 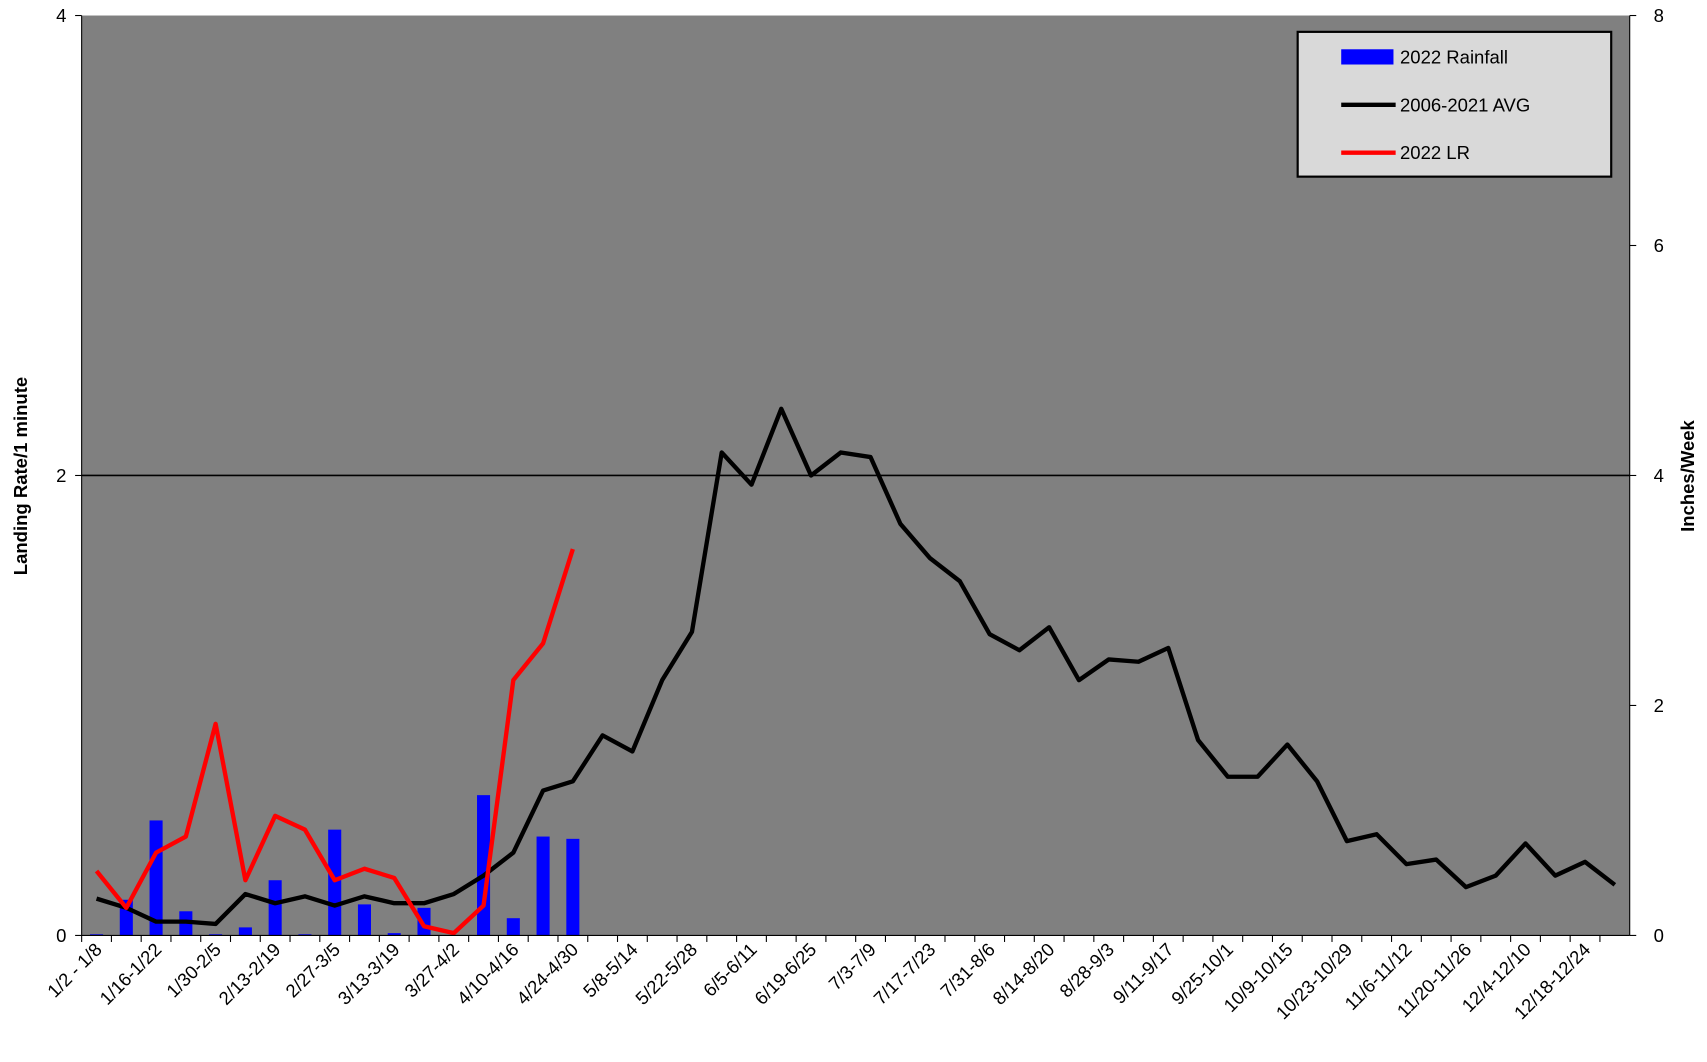 What do you see at coordinates (20, 476) in the screenshot?
I see `y-axis-title: Landing Rate/1 minute` at bounding box center [20, 476].